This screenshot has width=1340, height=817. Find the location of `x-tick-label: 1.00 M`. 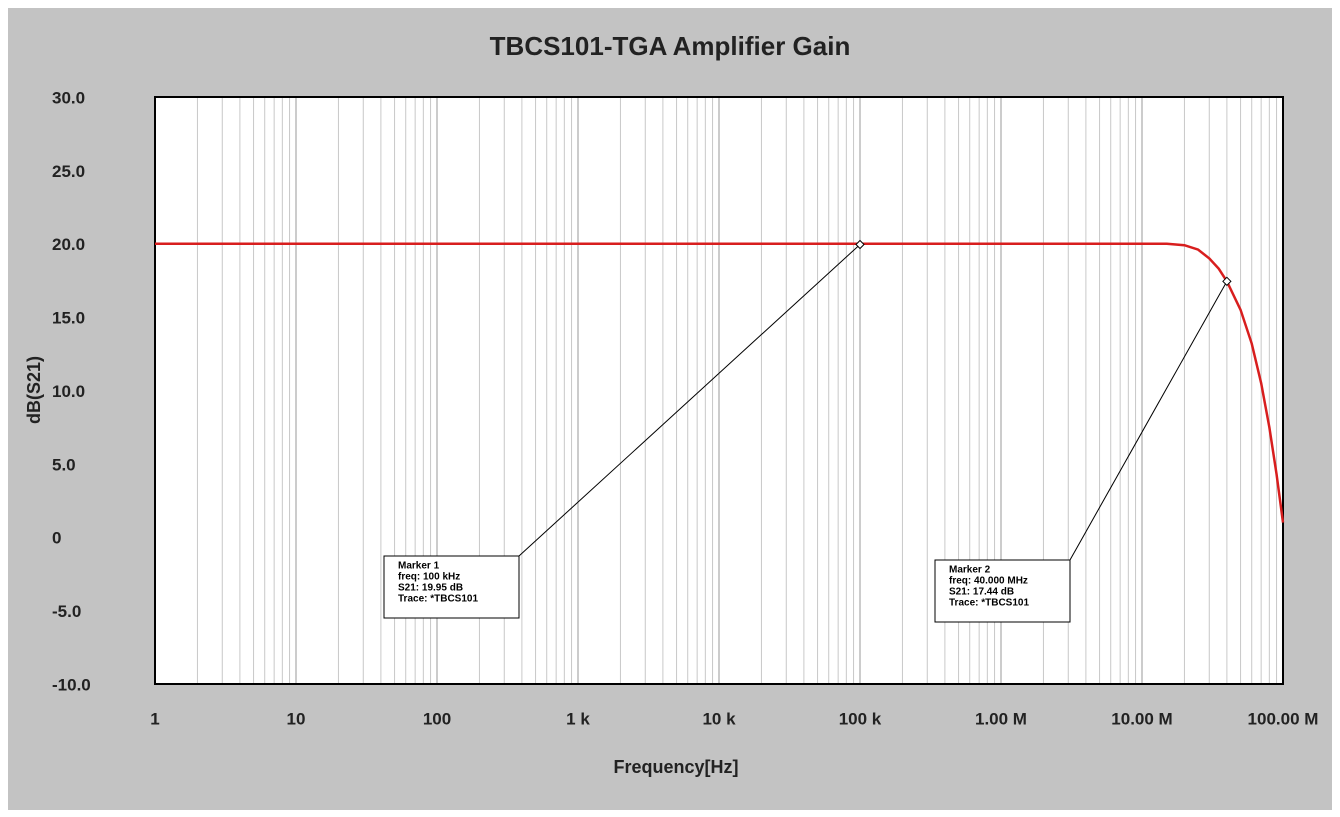

x-tick-label: 1.00 M is located at coordinates (1001, 718).